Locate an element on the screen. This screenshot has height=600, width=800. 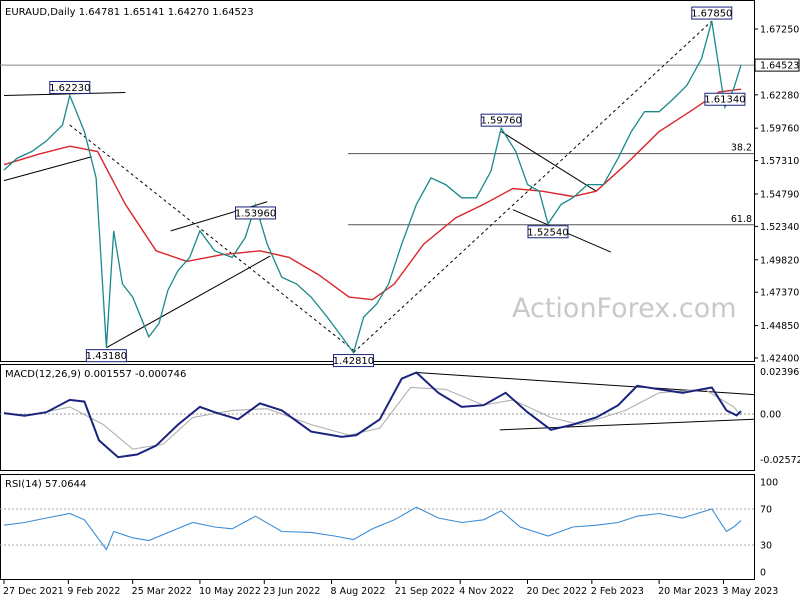
price-label-text: 1.59760 is located at coordinates (501, 121).